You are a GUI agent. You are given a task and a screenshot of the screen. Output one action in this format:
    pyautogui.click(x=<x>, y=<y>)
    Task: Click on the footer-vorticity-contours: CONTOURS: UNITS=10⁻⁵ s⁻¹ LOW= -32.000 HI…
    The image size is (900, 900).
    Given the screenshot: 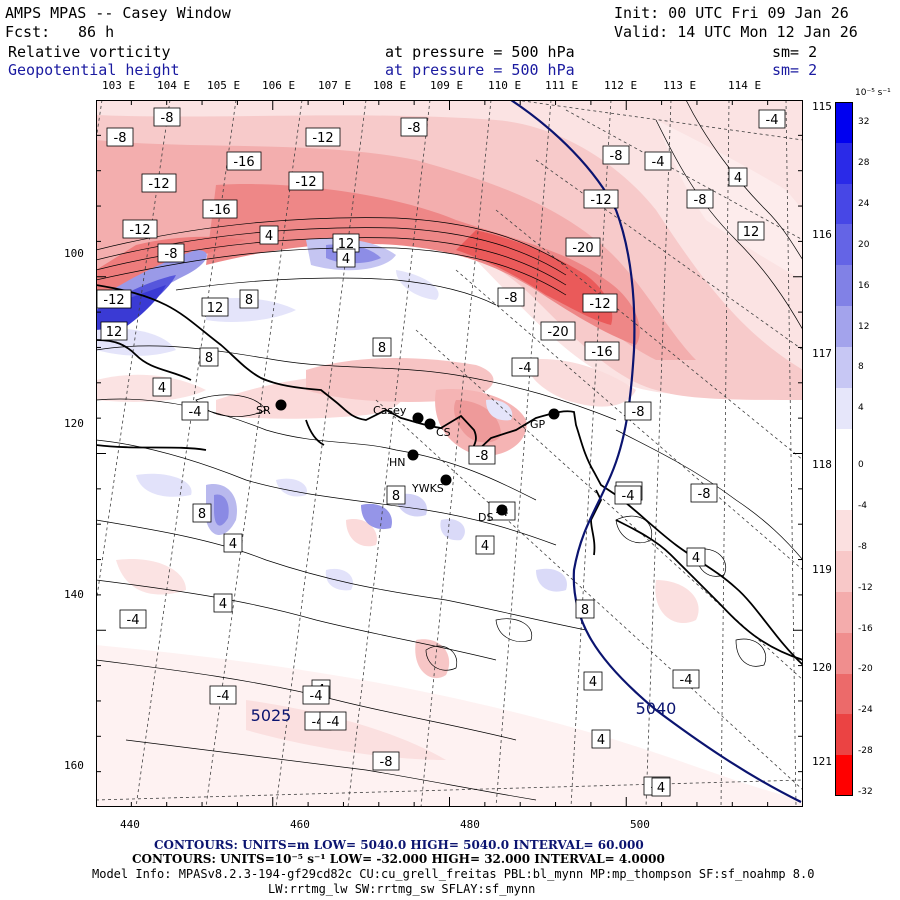 What is the action you would take?
    pyautogui.click(x=398, y=859)
    